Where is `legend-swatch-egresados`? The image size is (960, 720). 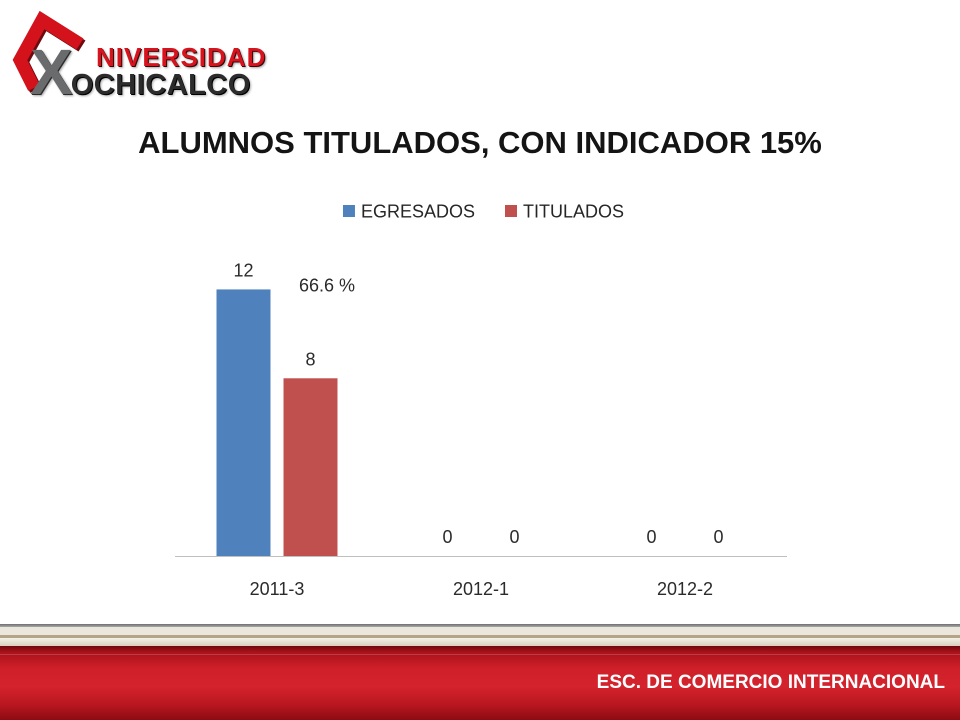 legend-swatch-egresados is located at coordinates (348, 211).